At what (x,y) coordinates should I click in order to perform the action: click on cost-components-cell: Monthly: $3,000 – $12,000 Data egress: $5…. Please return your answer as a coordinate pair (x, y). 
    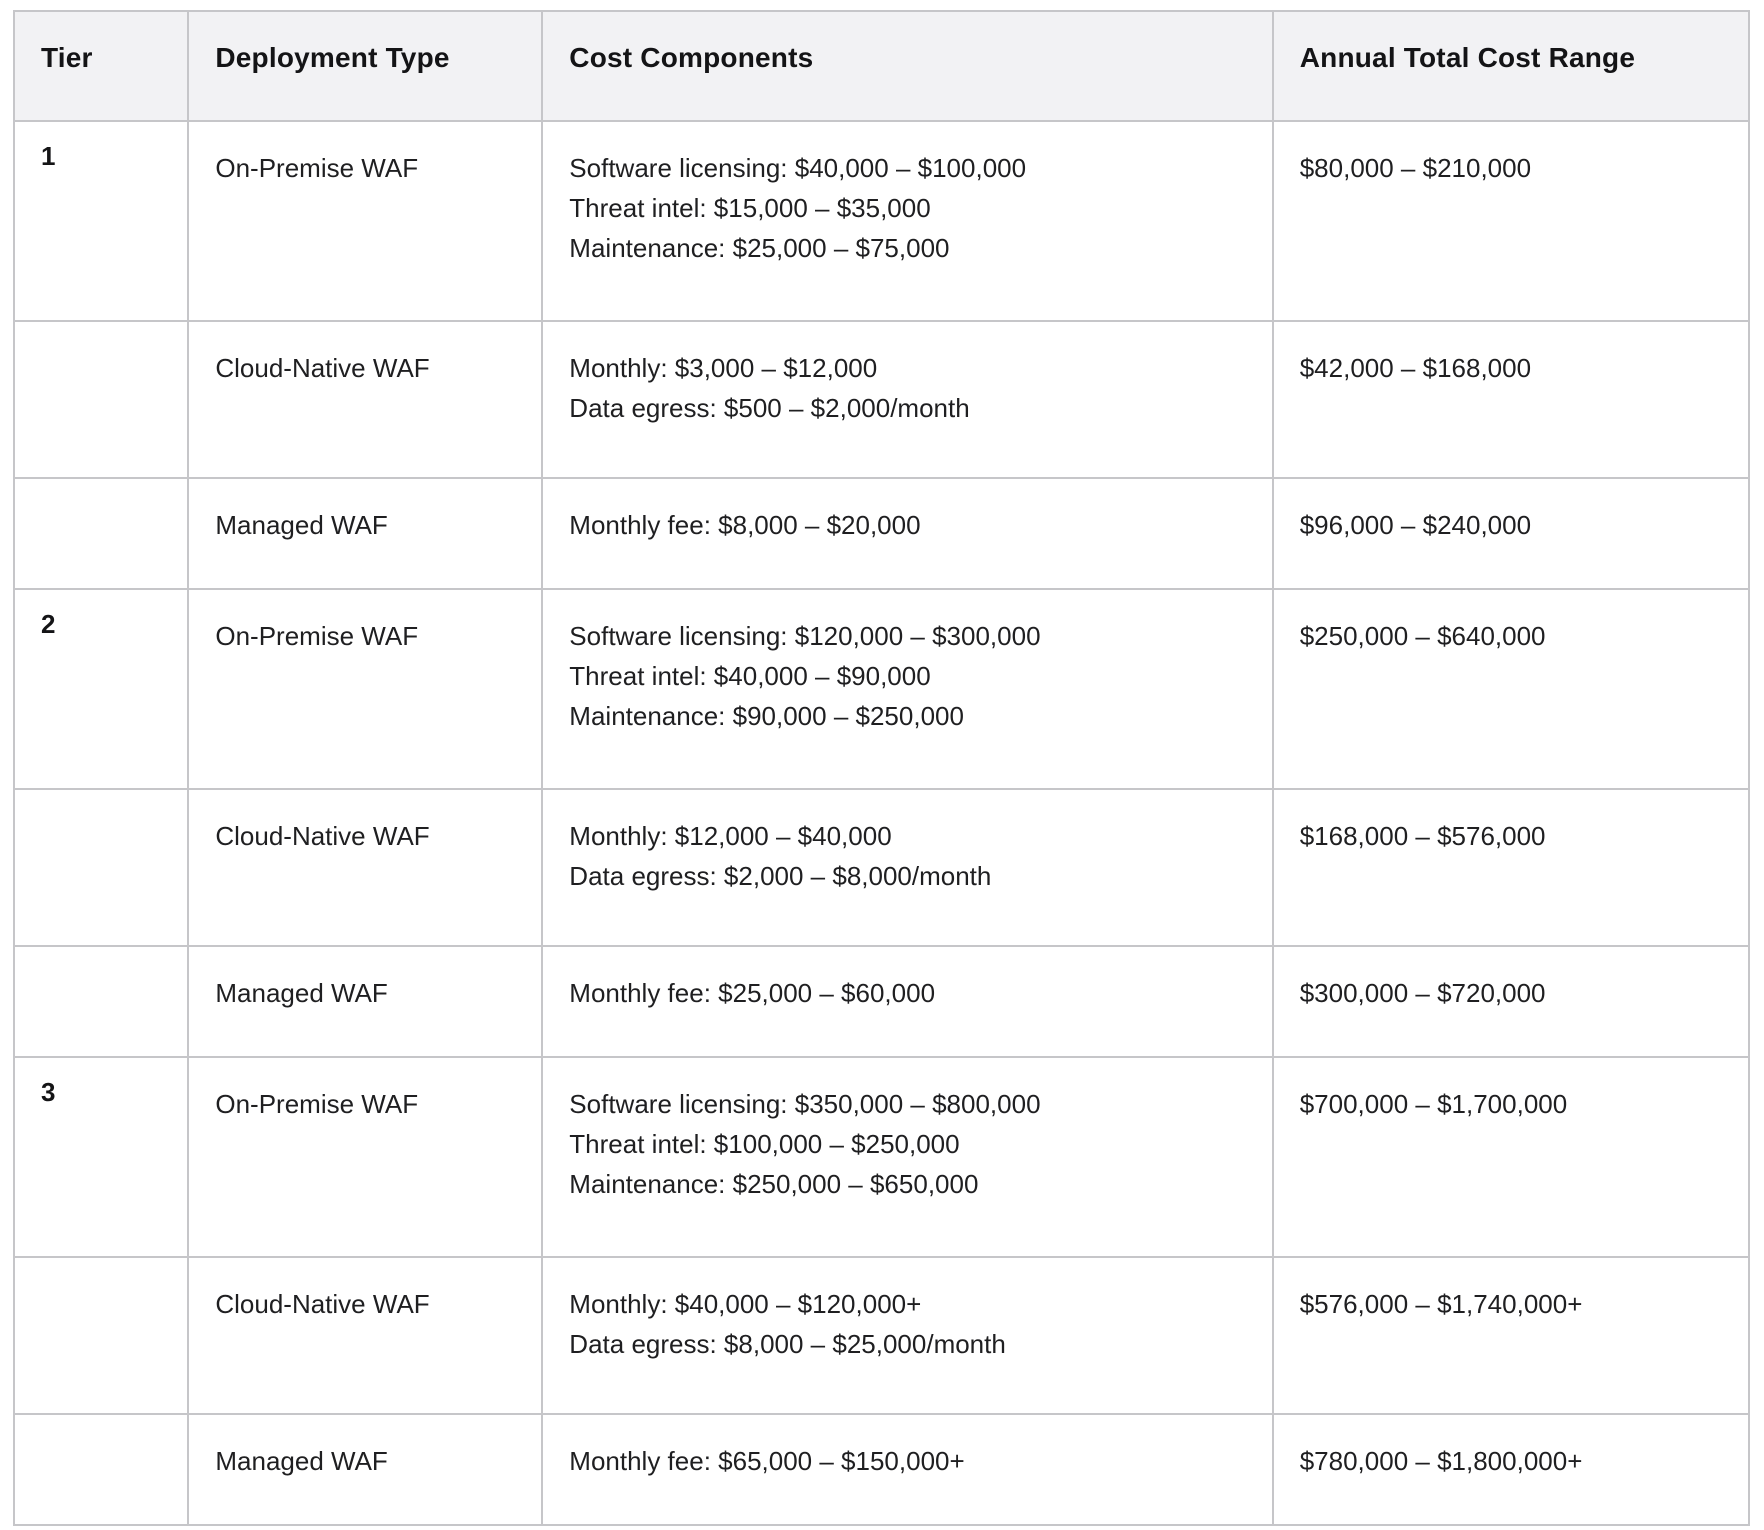
    Looking at the image, I should click on (907, 399).